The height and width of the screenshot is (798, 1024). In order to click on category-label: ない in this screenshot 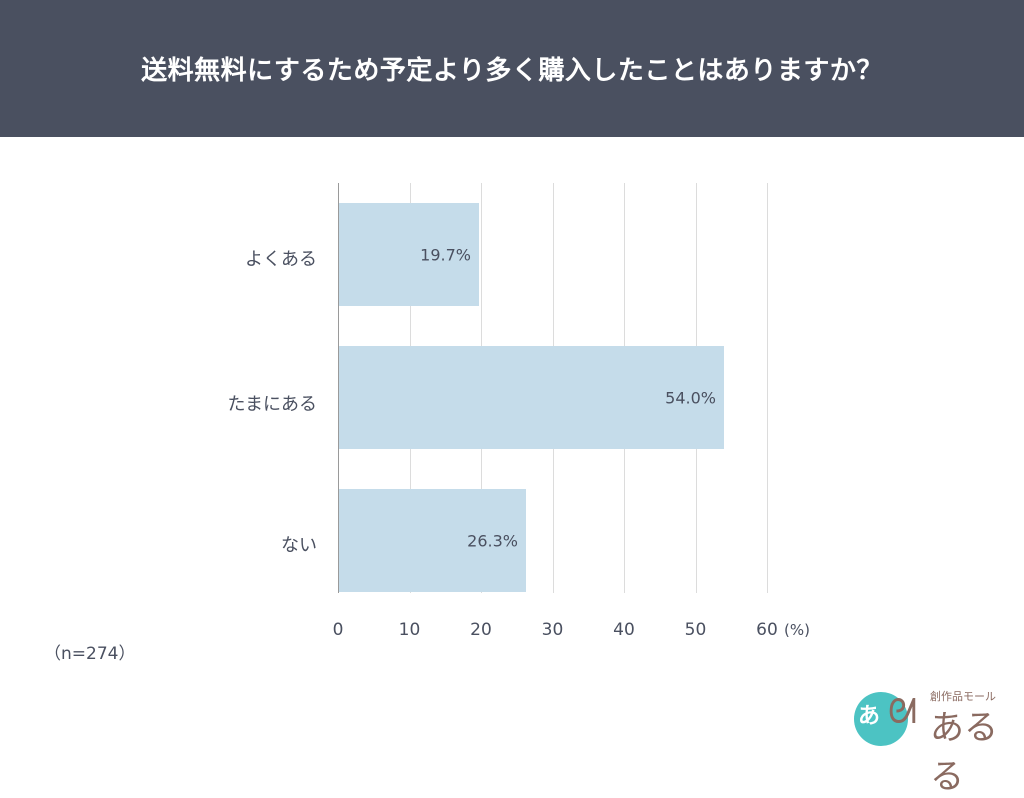, I will do `click(299, 545)`.